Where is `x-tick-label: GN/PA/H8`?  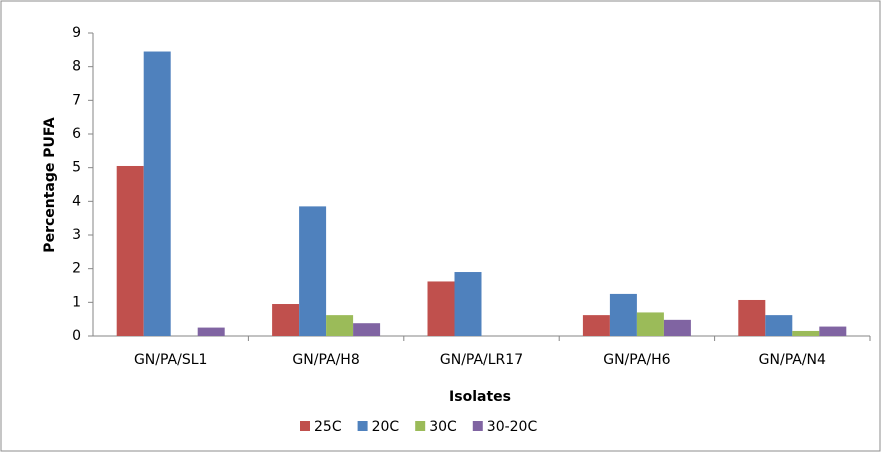 x-tick-label: GN/PA/H8 is located at coordinates (325, 360).